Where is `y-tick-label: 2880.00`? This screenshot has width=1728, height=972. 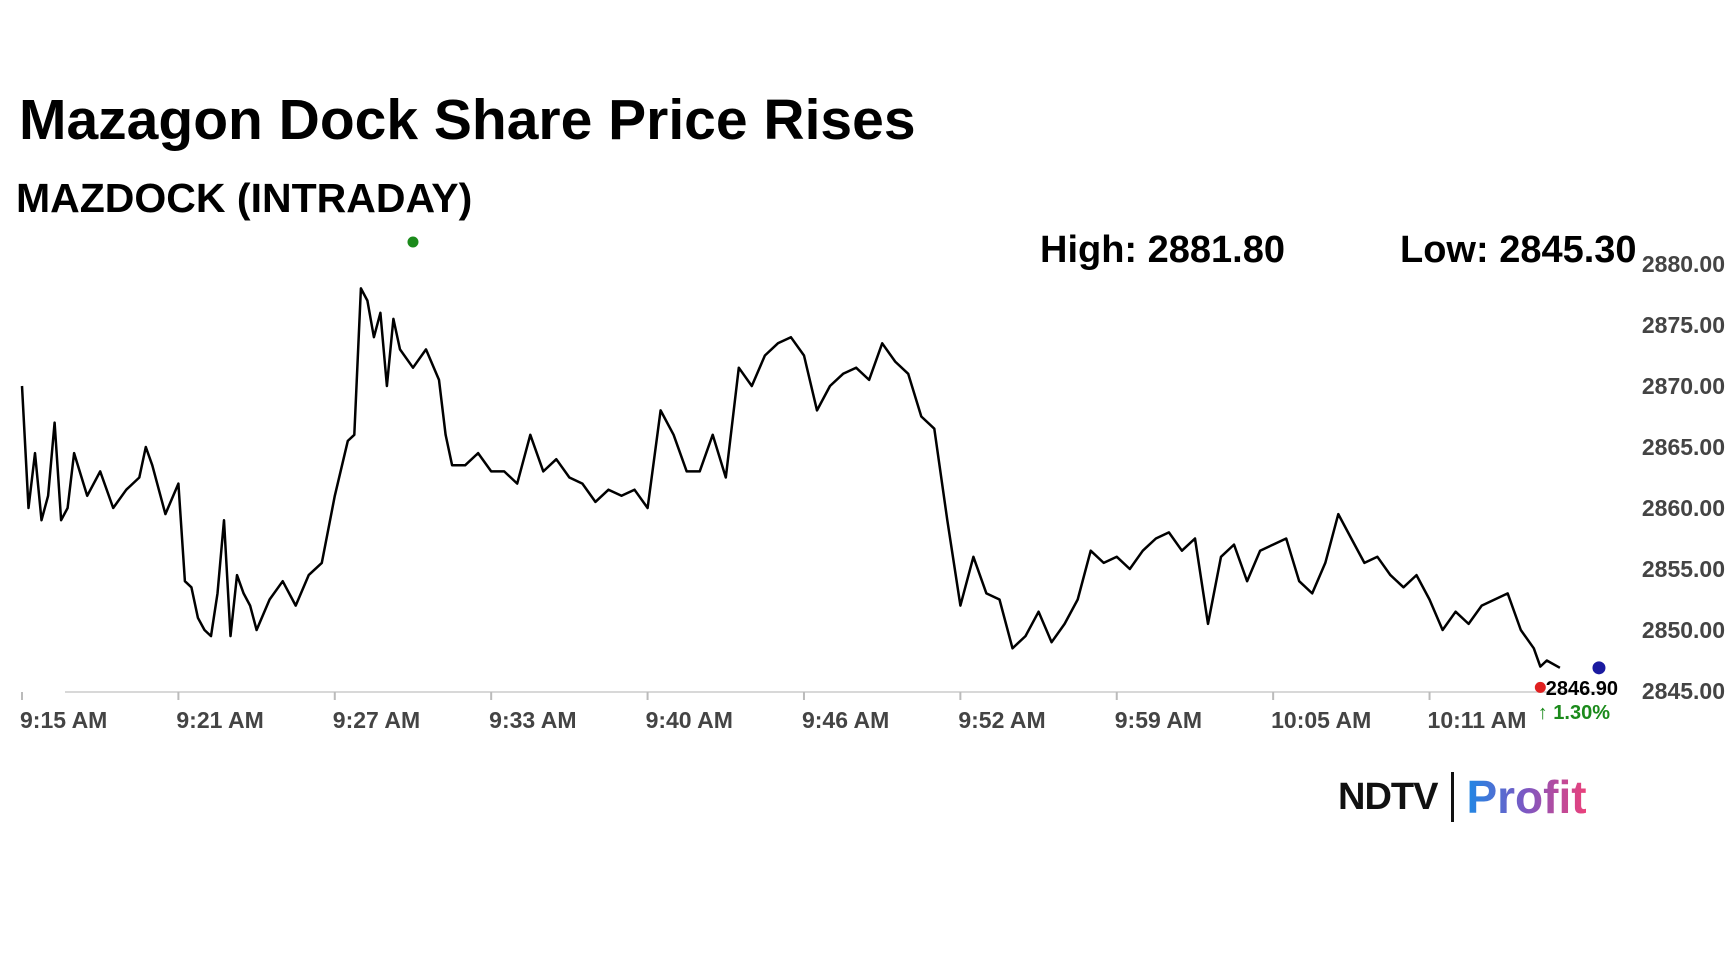
y-tick-label: 2880.00 is located at coordinates (1683, 264).